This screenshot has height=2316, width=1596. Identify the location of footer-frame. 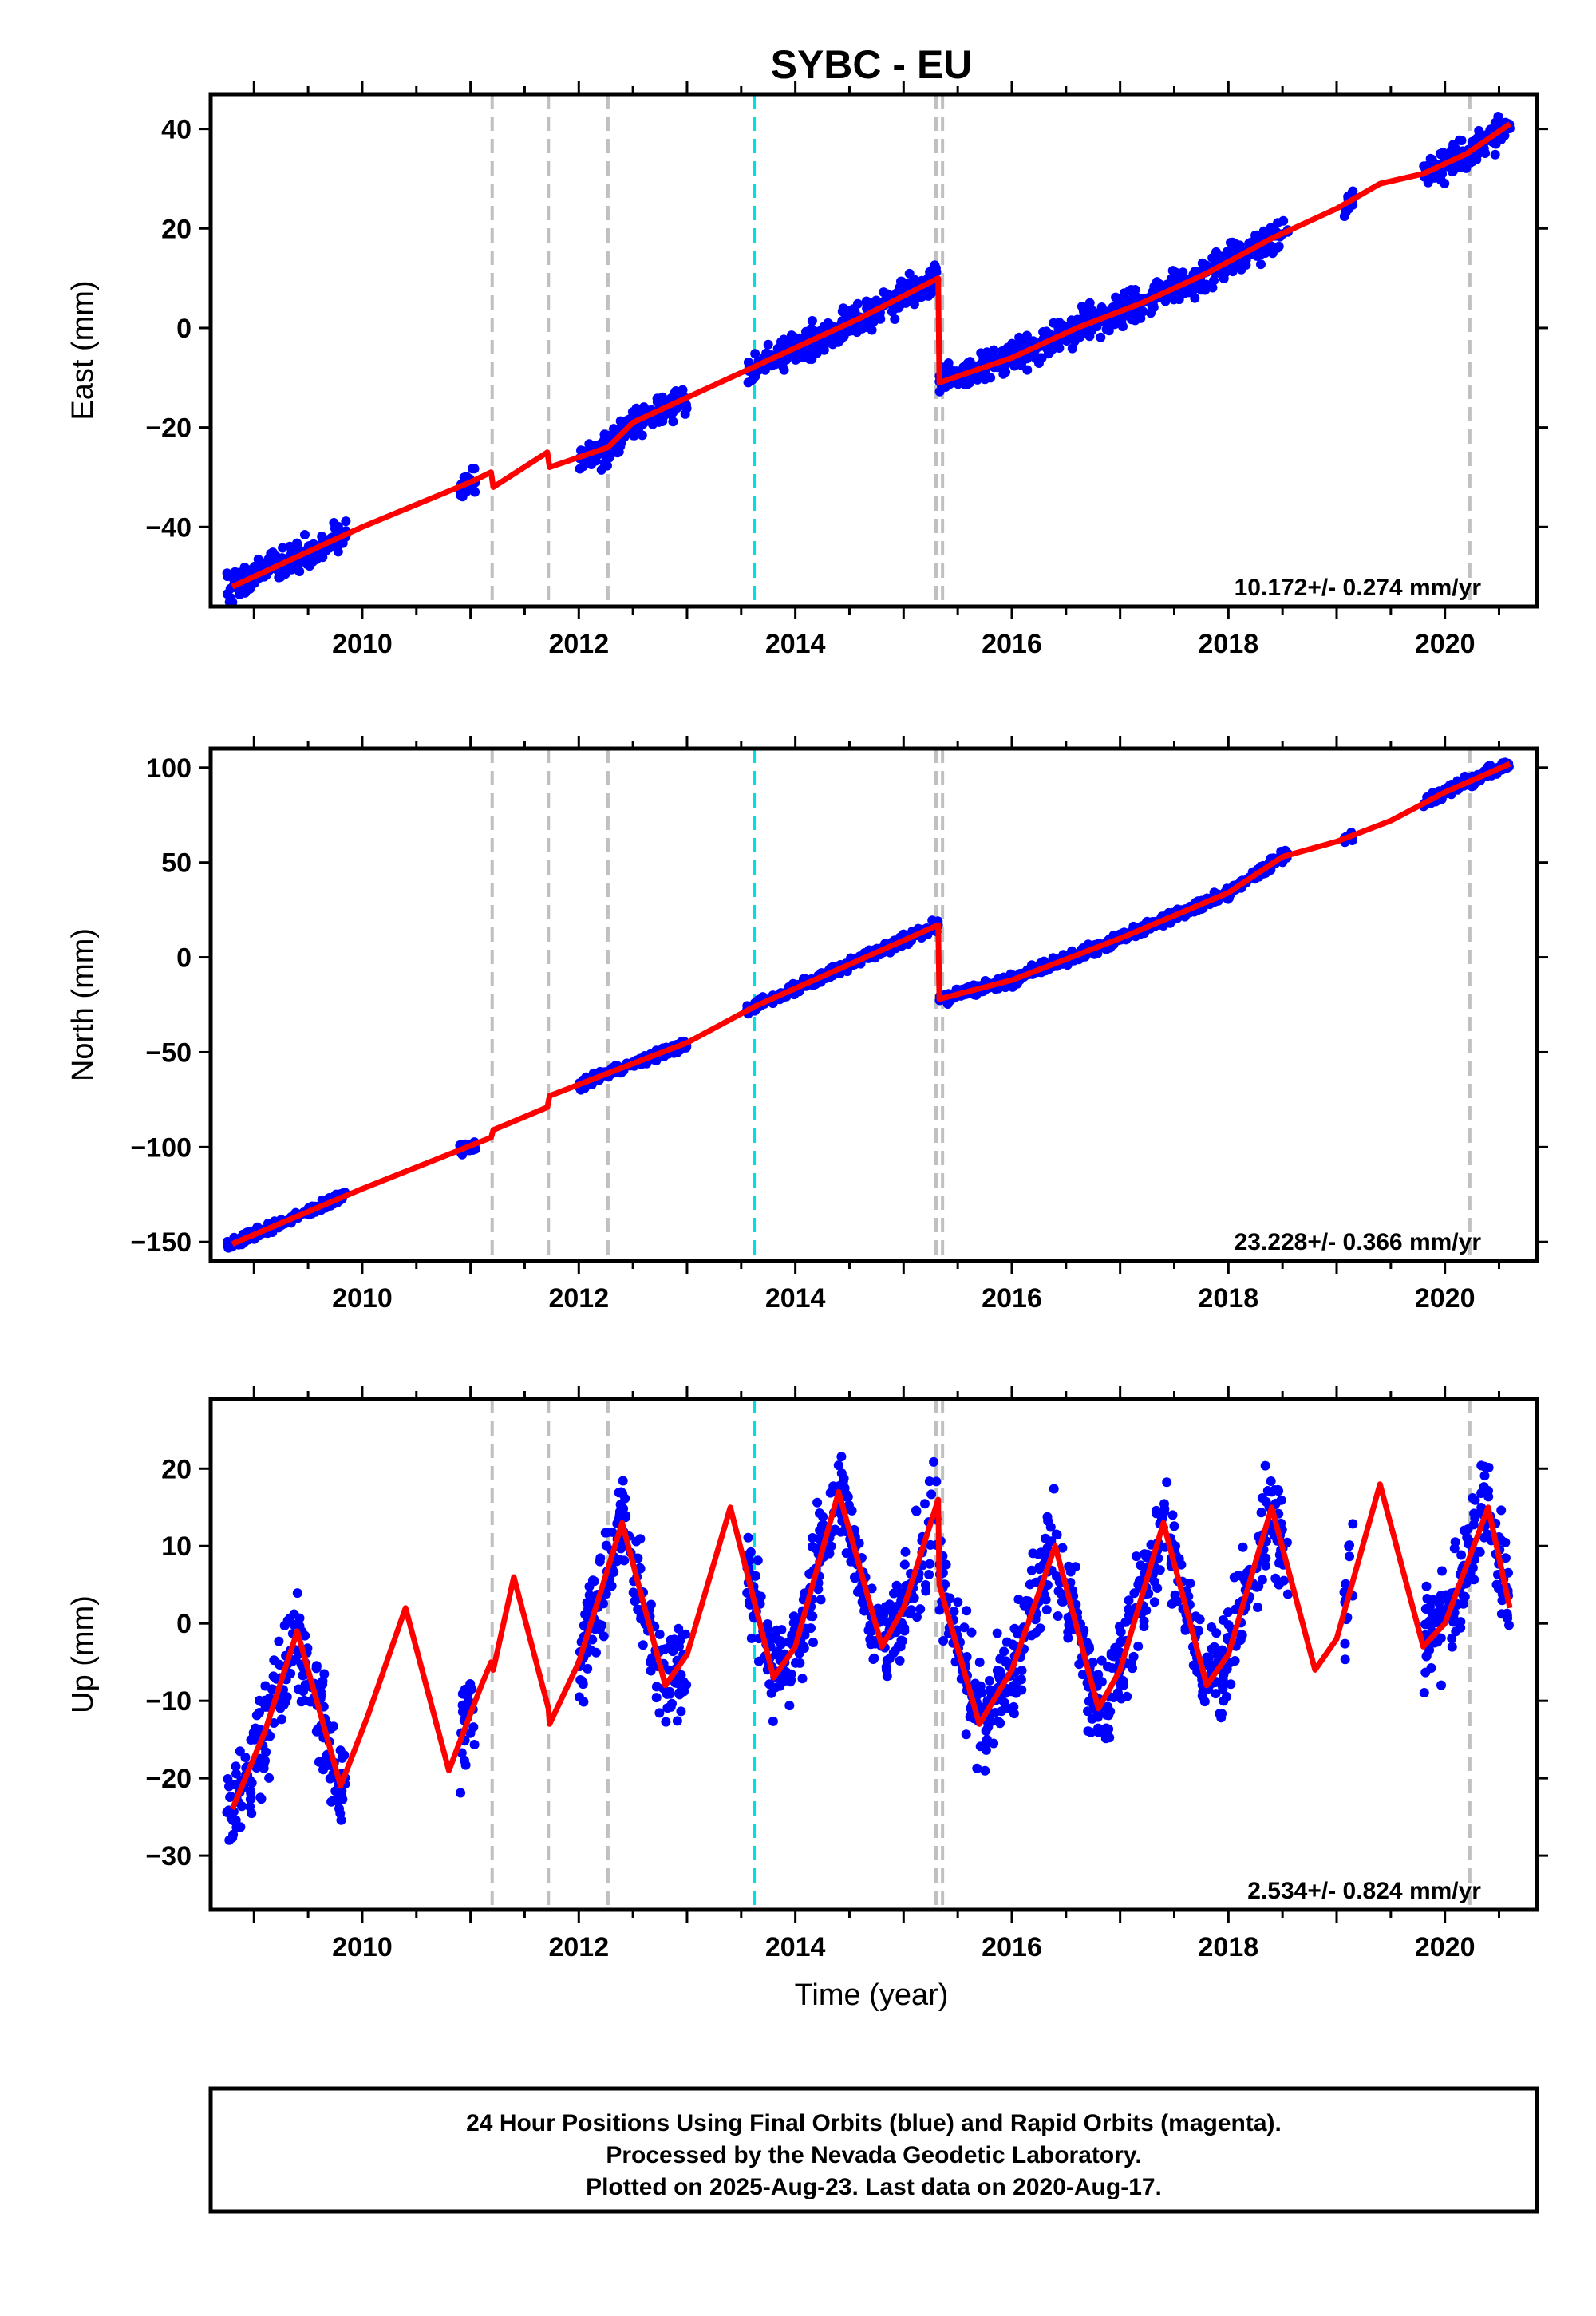
(873, 2150).